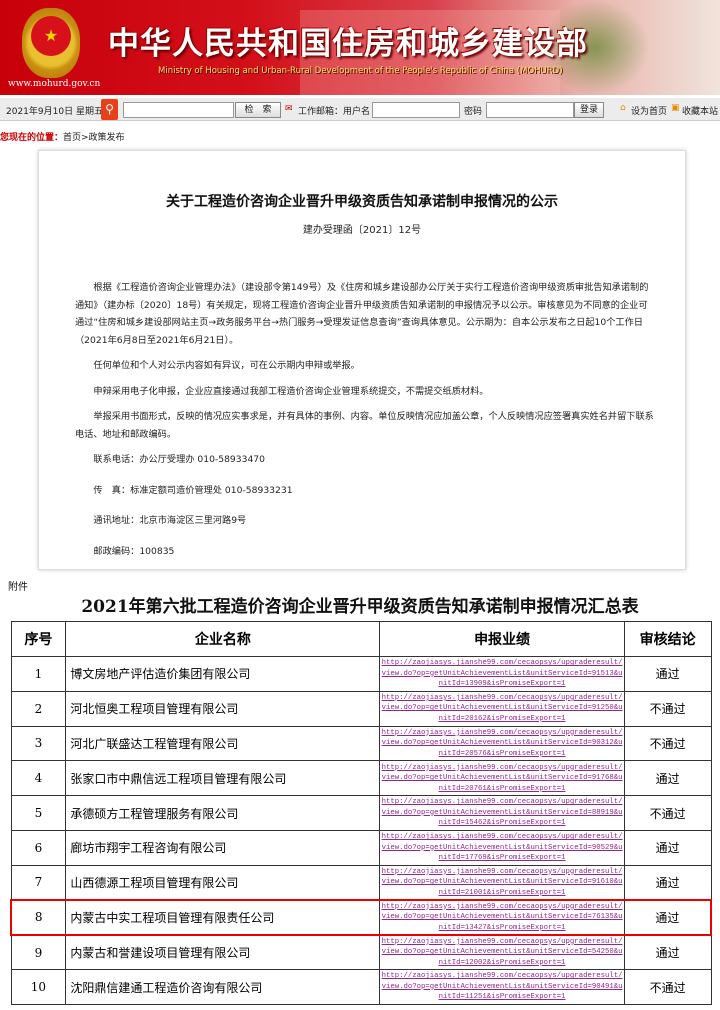 The image size is (720, 1010). What do you see at coordinates (223, 743) in the screenshot?
I see `cell-company-name: 河北广联盛达工程管理有限公司` at bounding box center [223, 743].